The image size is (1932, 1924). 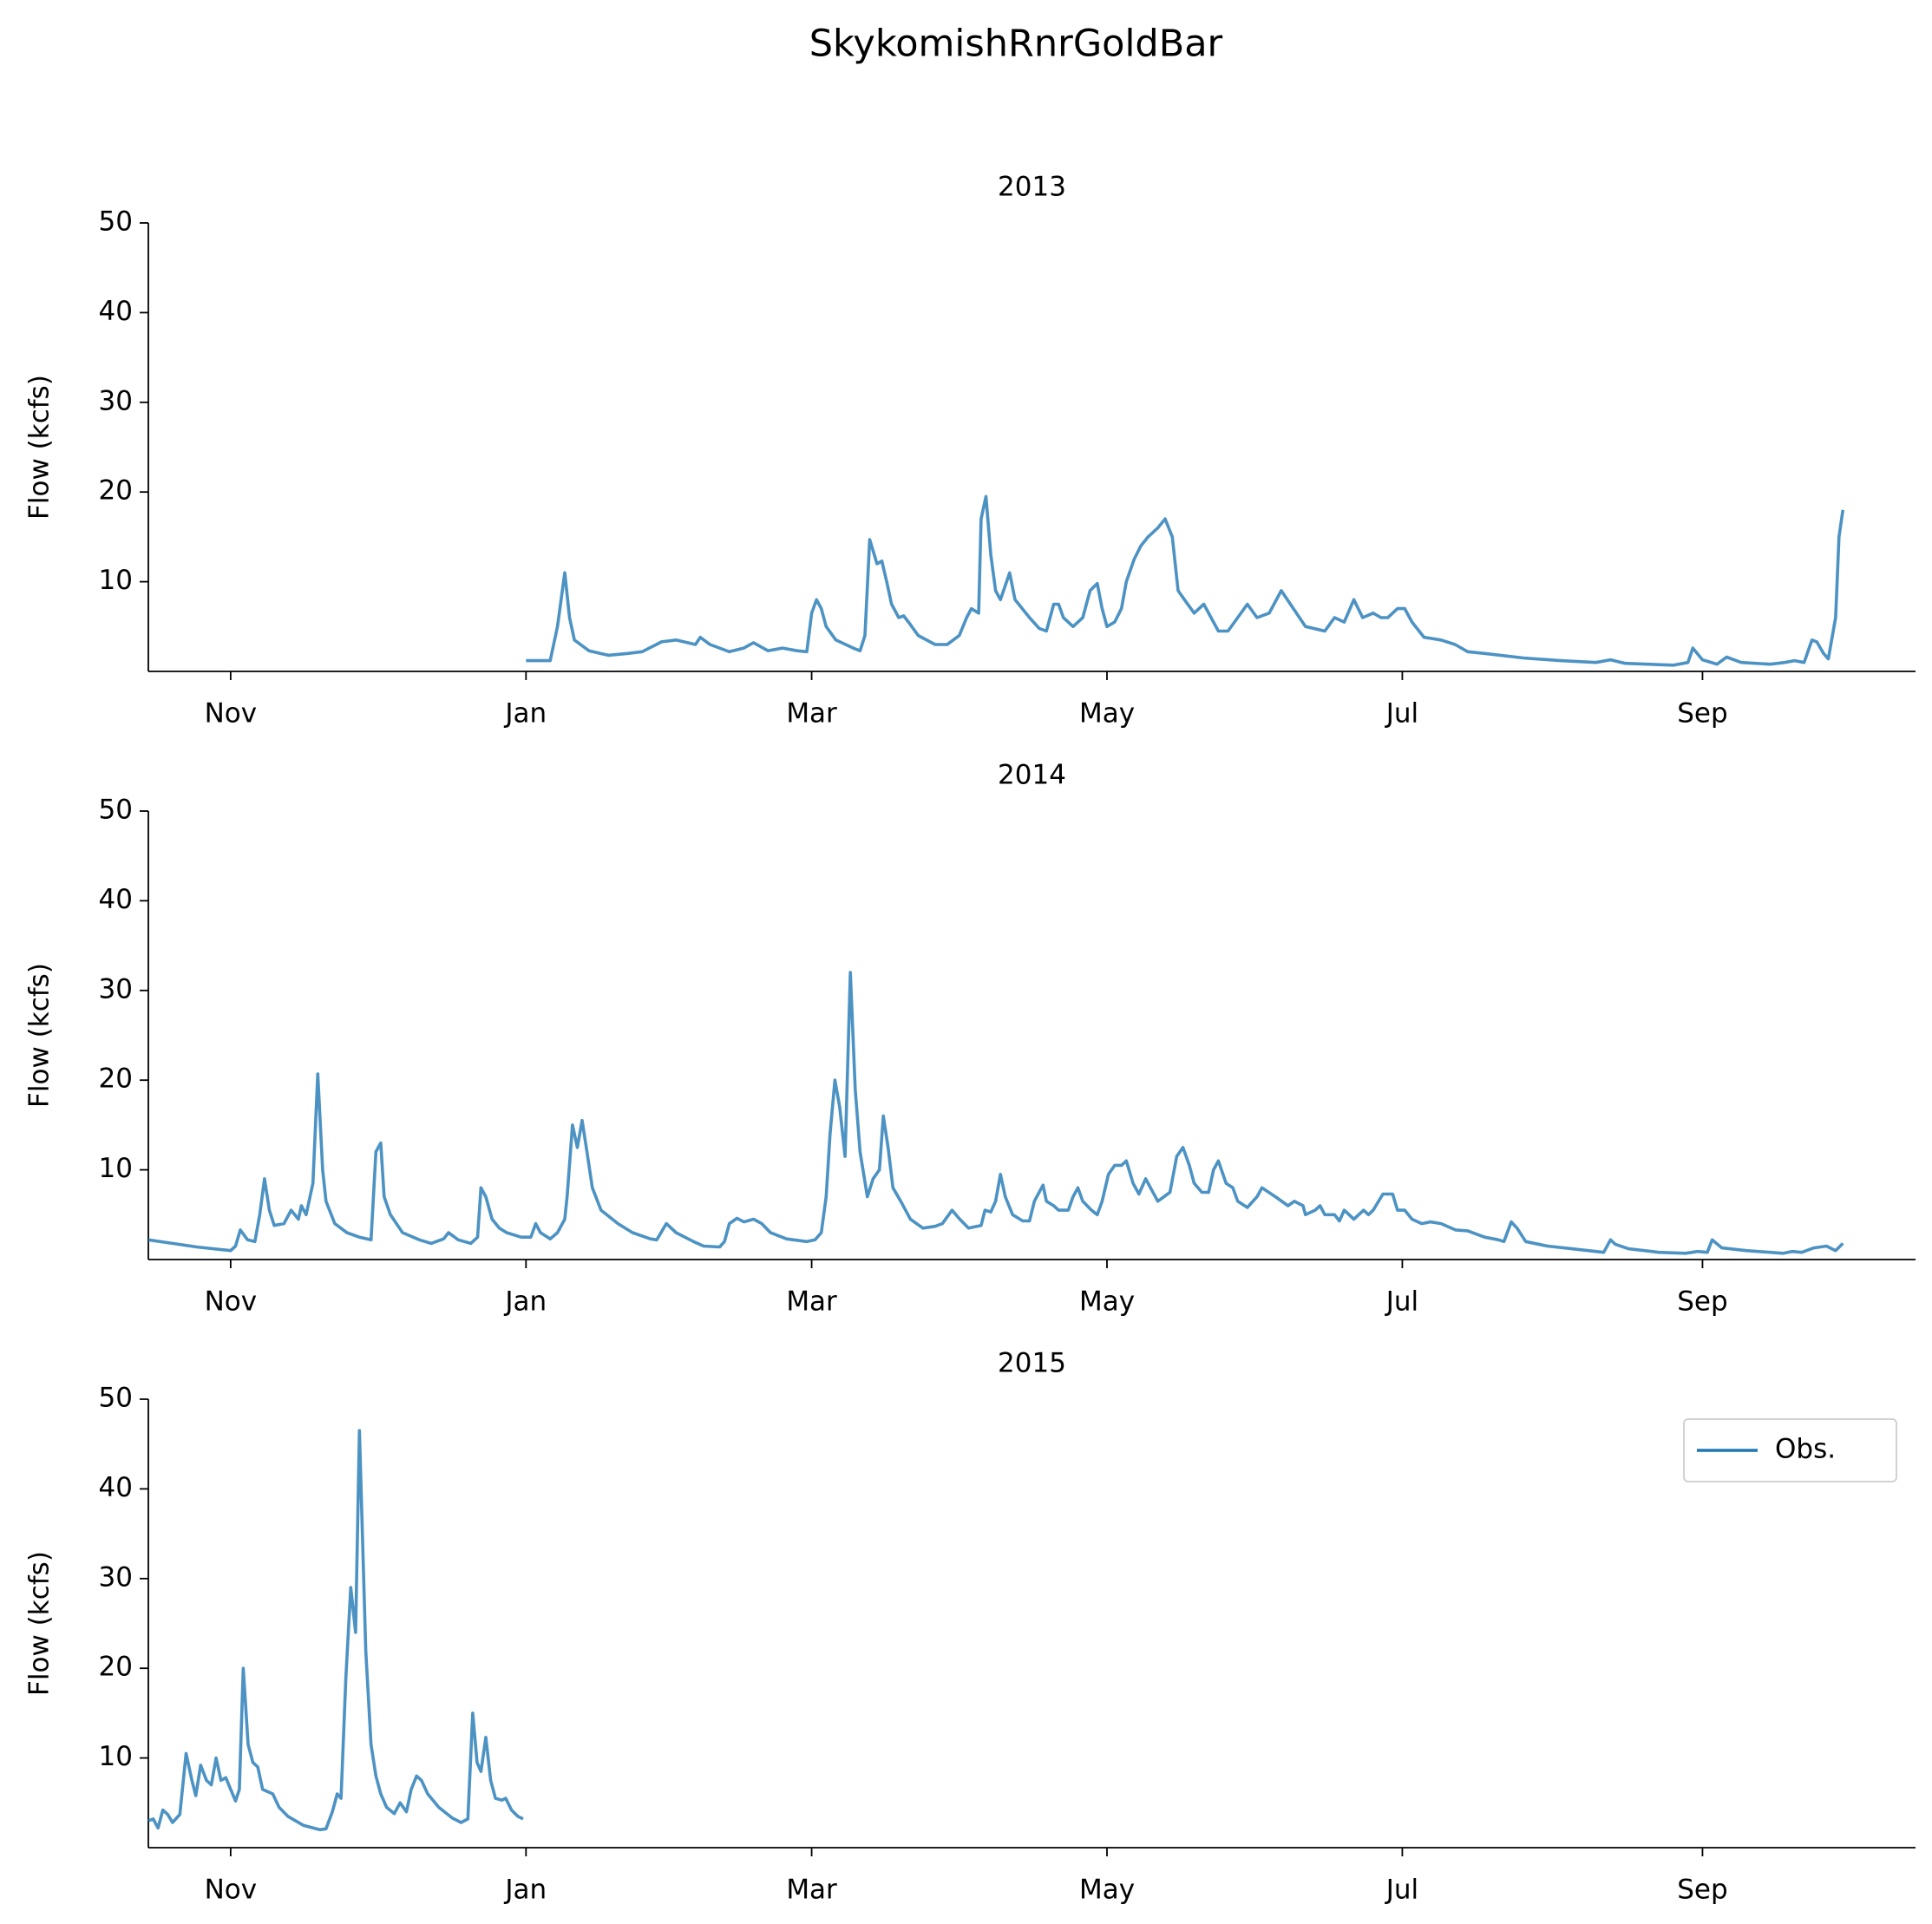 I want to click on figure-title: SkykomishRnrGoldBar, so click(x=1016, y=44).